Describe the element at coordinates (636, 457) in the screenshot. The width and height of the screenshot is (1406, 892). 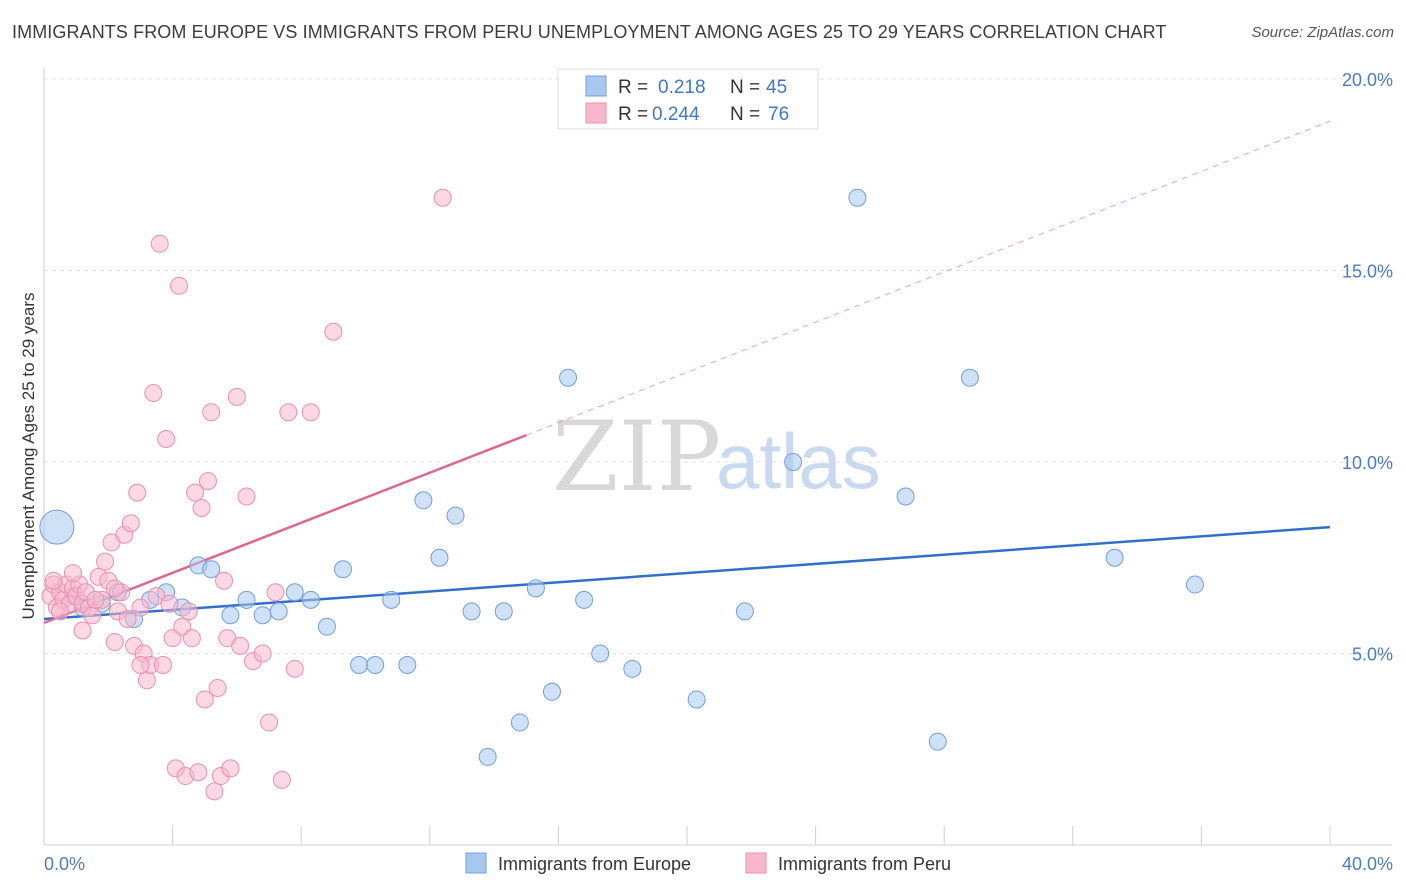
I see `watermark-zip: ZIP` at that location.